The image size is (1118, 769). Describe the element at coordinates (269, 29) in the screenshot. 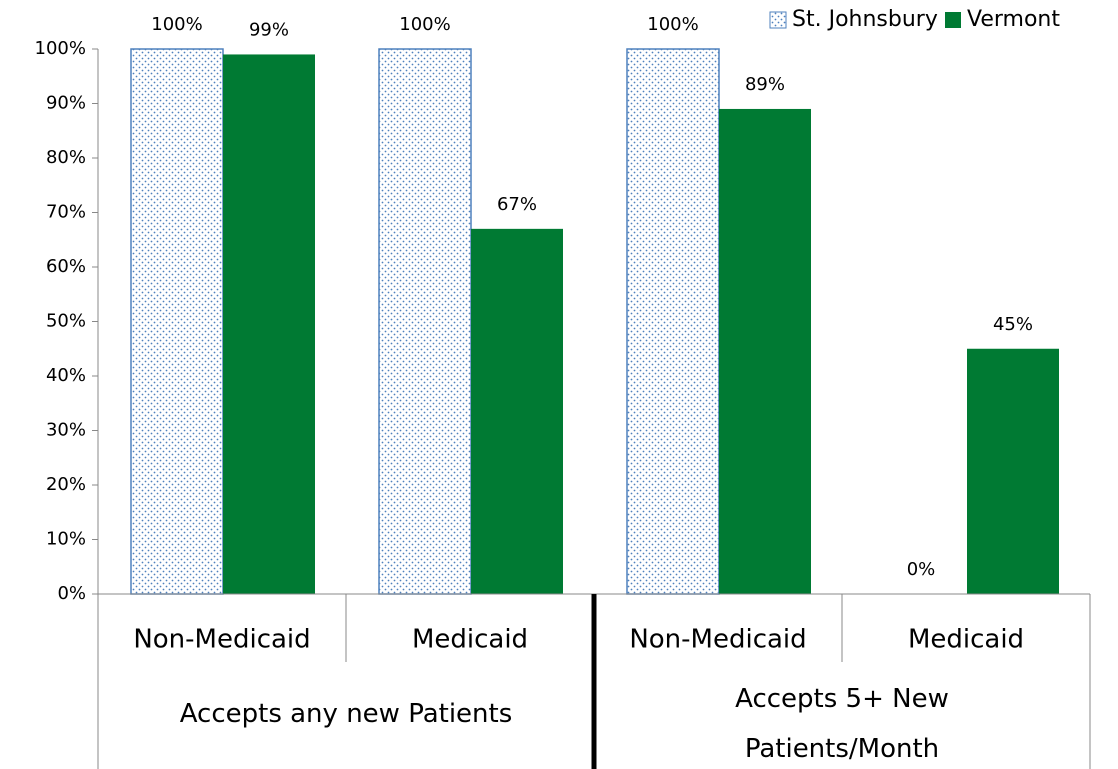

I see `data-label: 99%` at that location.